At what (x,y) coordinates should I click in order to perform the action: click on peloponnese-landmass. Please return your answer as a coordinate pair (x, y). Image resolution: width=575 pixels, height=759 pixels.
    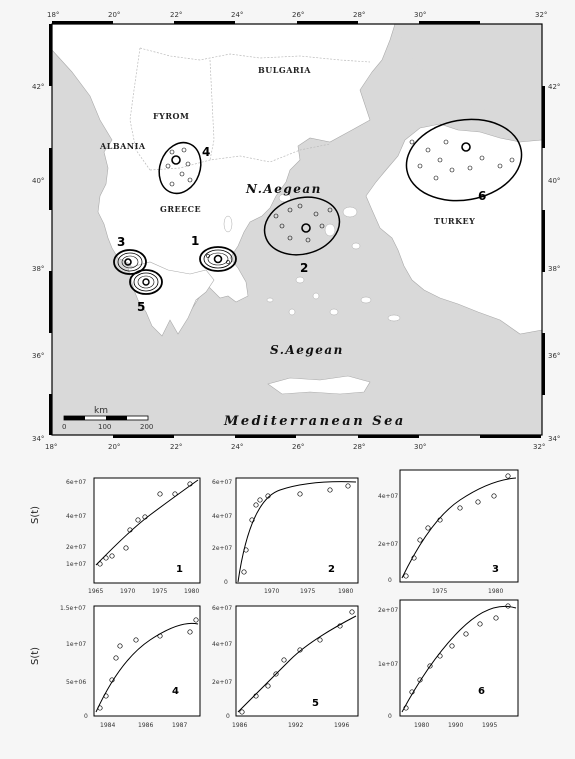
    Looking at the image, I should click on (171, 299).